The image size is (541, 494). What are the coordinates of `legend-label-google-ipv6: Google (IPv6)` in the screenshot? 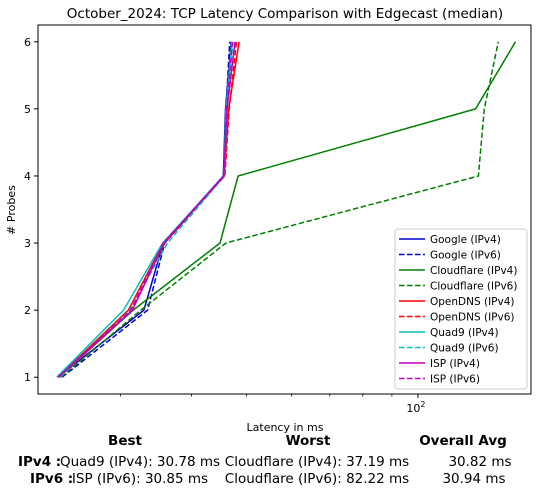 It's located at (465, 256).